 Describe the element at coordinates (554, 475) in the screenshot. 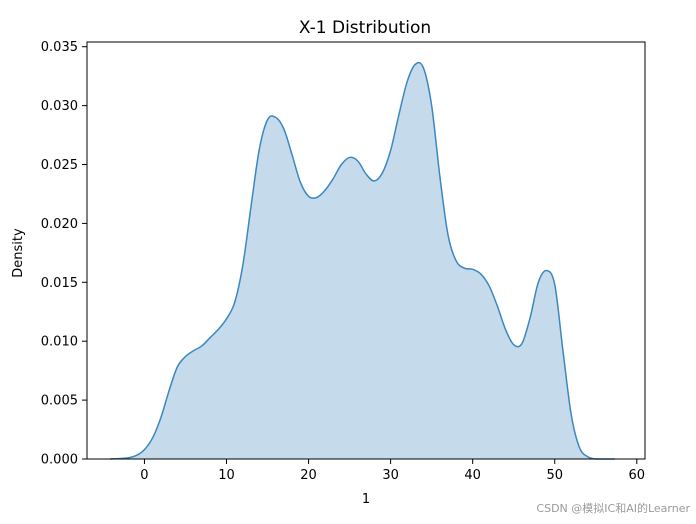

I see `x-tick-label-5: 50` at that location.